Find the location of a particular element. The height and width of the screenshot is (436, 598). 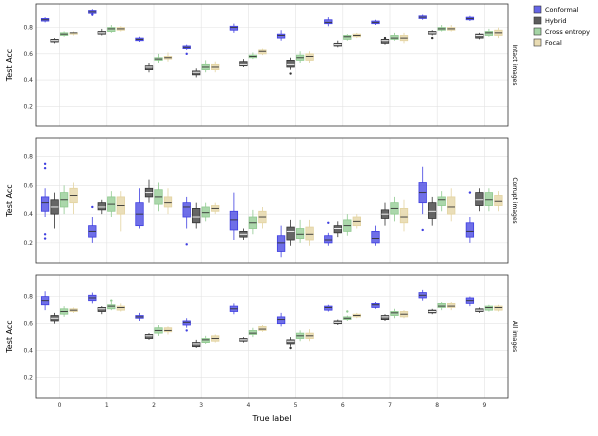

legend-label-focal: Focal is located at coordinates (553, 43).